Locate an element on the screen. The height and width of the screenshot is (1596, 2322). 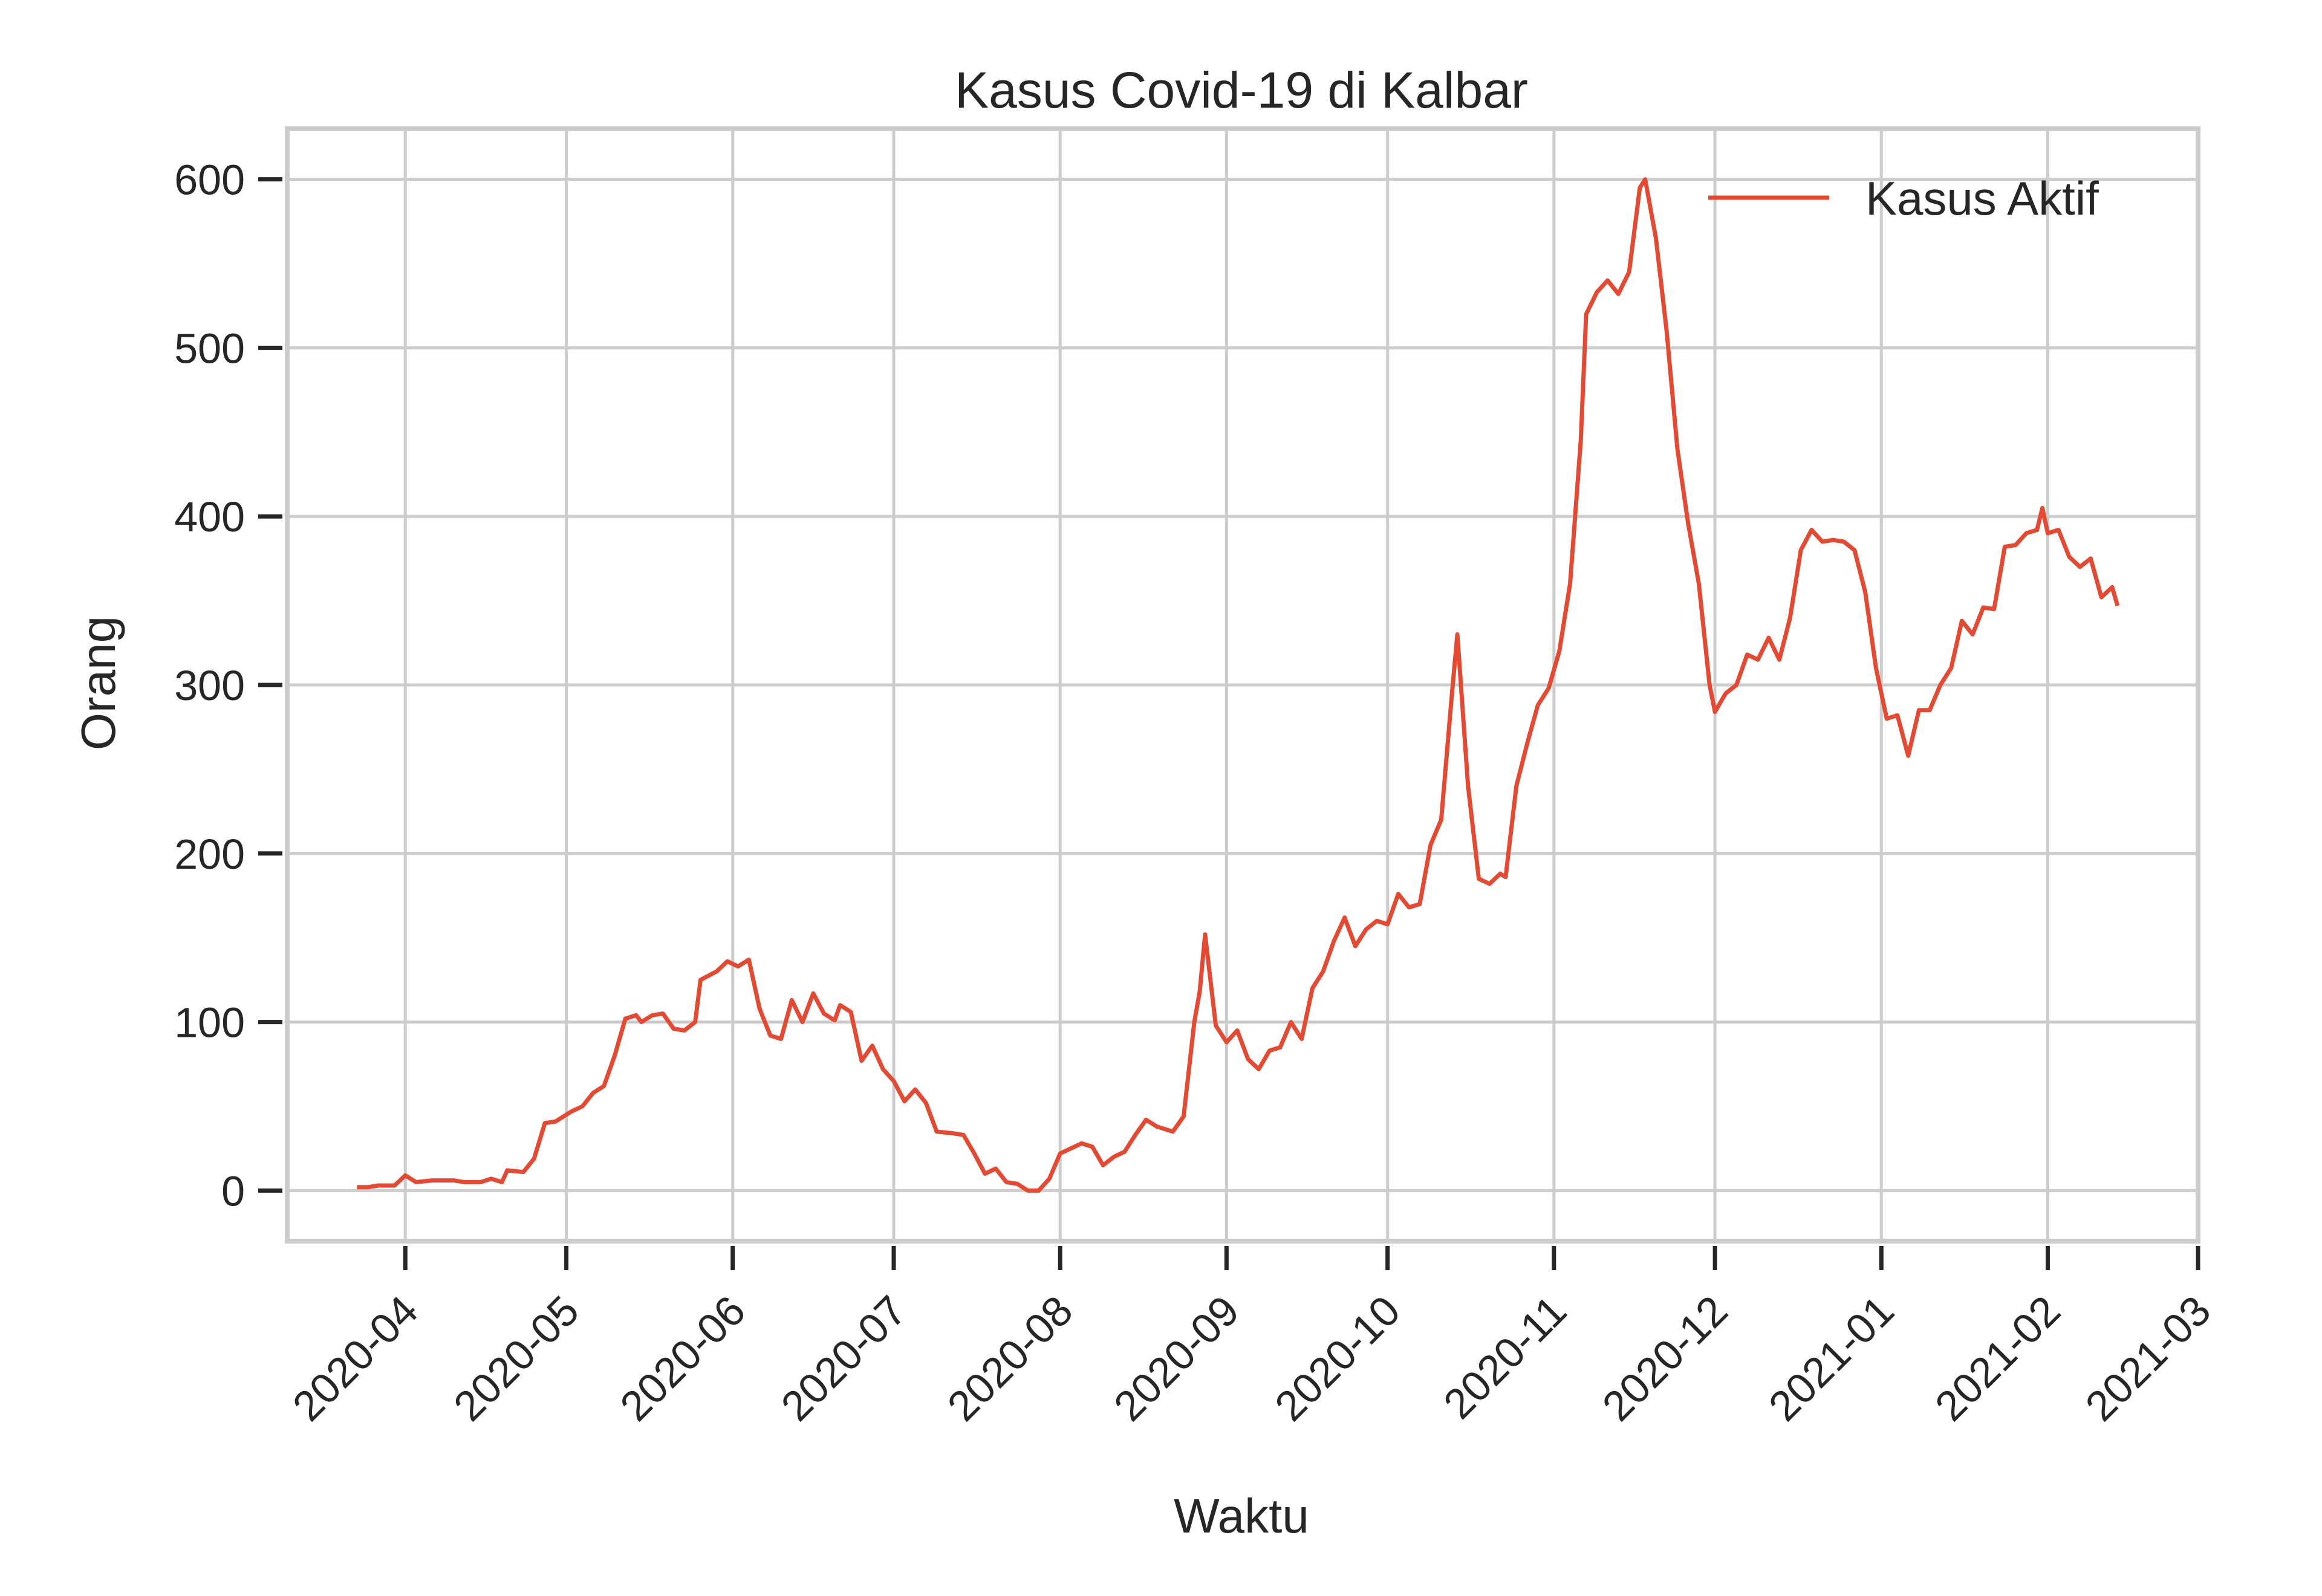
legend-label: Kasus Aktif is located at coordinates (1982, 198).